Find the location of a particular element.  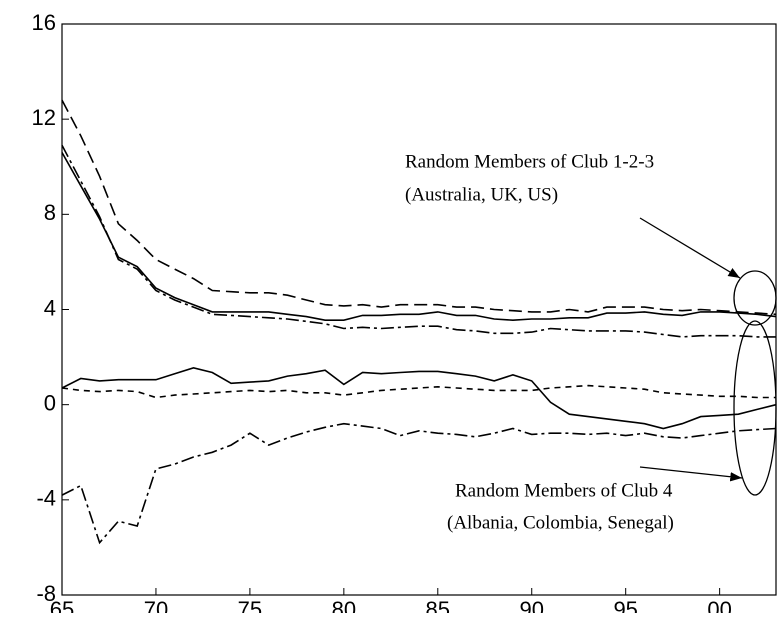

x-tick-label: 00 is located at coordinates (719, 605).